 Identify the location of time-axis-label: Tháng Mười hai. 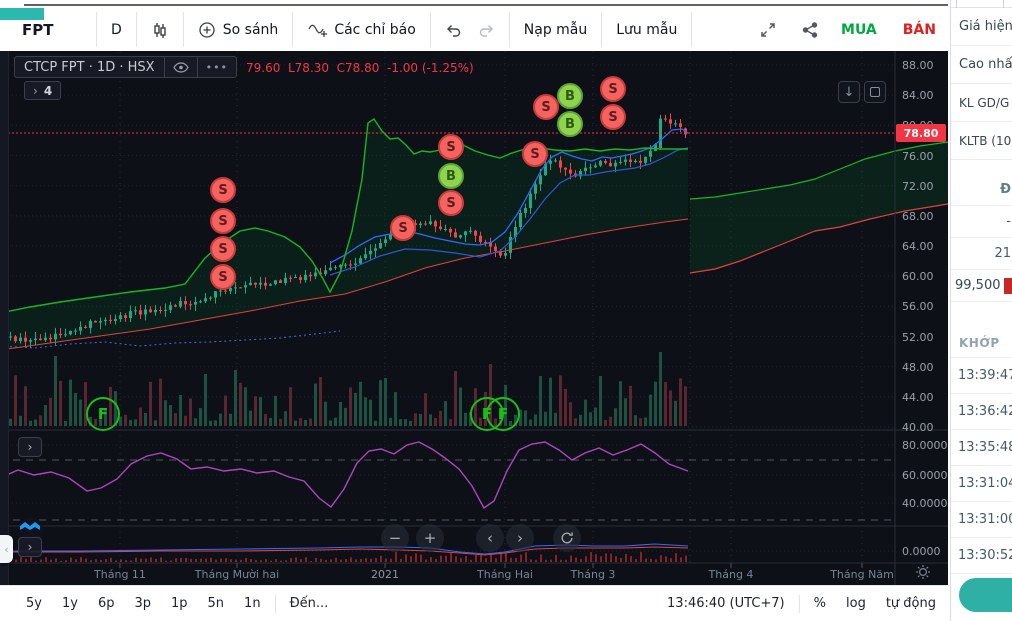
(237, 574).